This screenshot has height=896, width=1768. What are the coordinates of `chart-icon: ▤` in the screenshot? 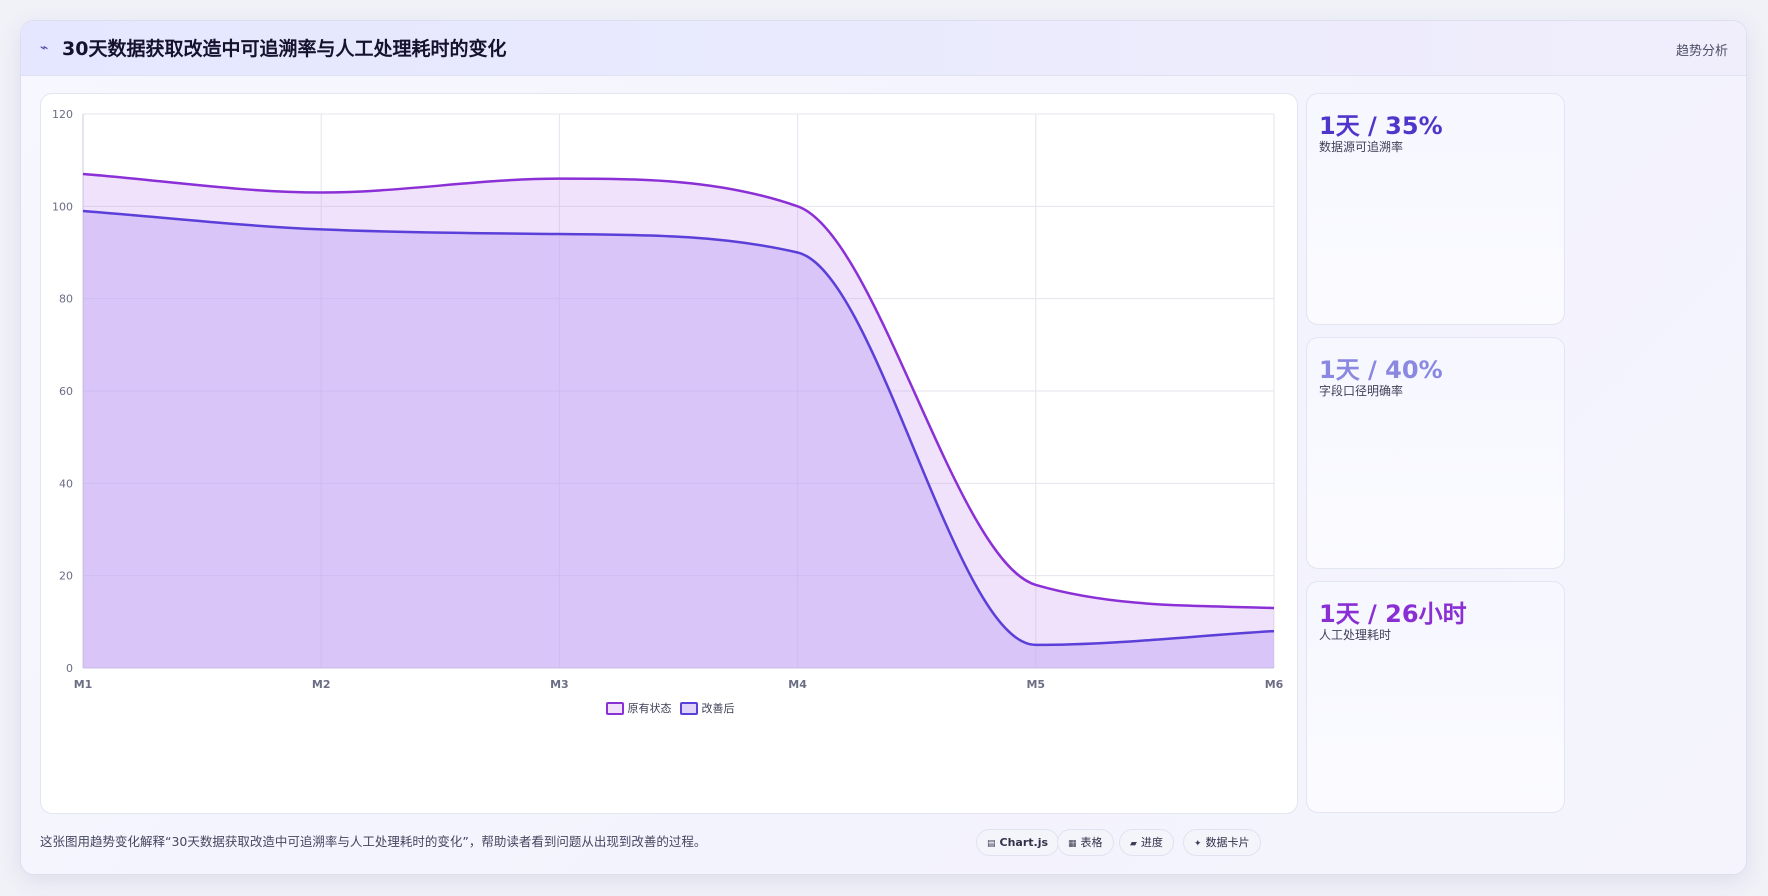 It's located at (991, 844).